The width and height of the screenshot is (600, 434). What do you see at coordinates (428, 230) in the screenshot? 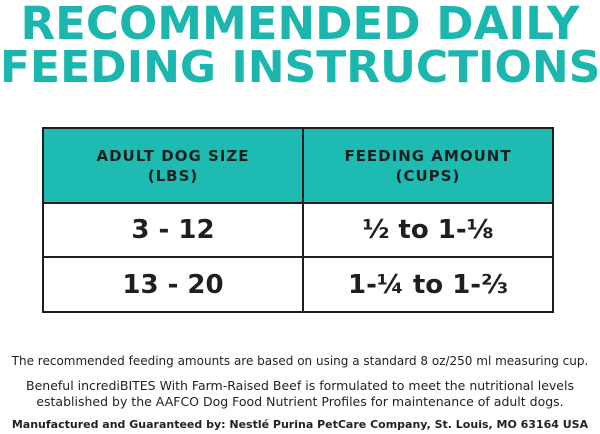
I see `table-row-1-amount: ½ to 1-⅛` at bounding box center [428, 230].